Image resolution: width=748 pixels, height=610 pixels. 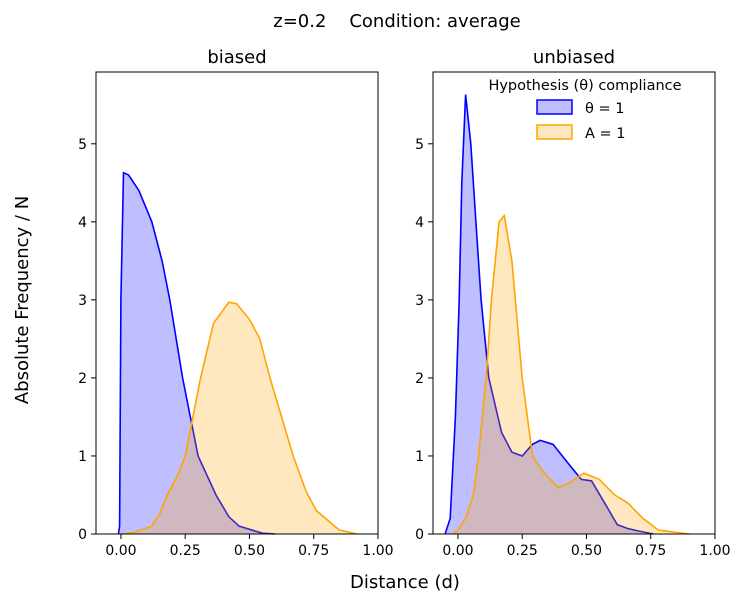 I want to click on density-line-theta, so click(x=196, y=353).